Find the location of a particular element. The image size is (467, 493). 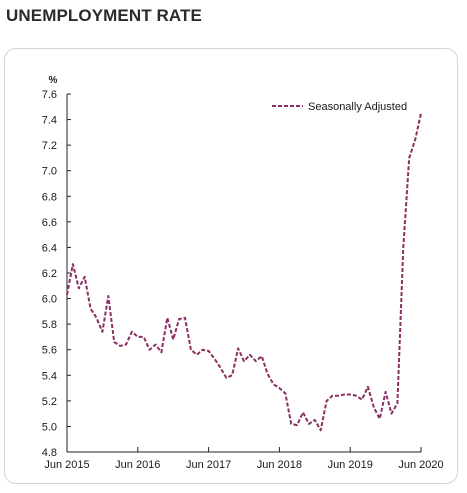

legend: Seasonally Adjusted is located at coordinates (339, 107).